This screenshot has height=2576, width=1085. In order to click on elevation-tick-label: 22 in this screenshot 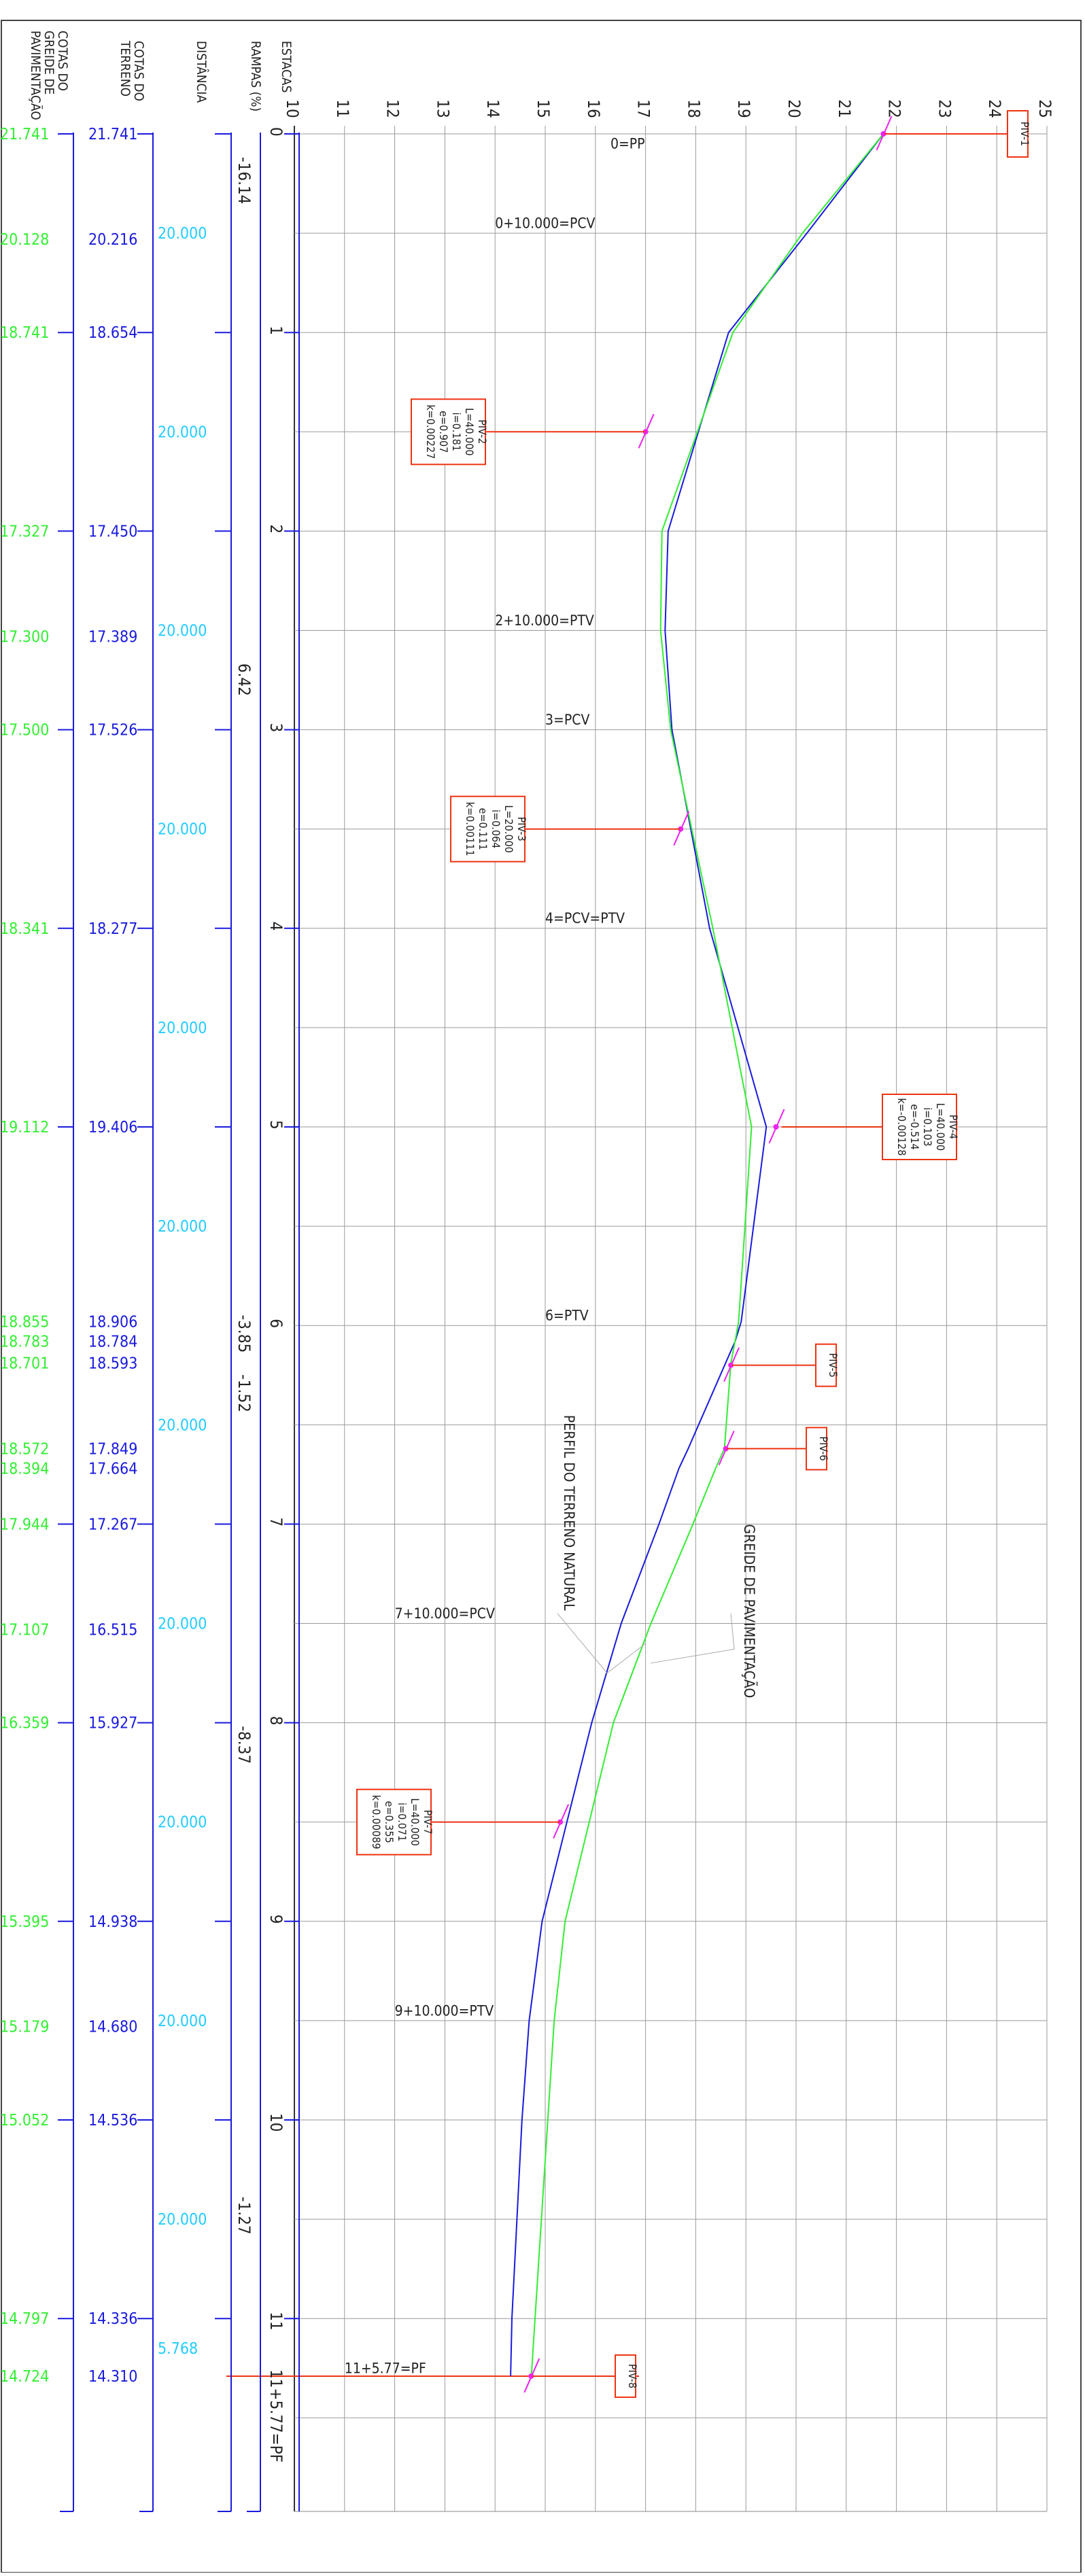, I will do `click(894, 108)`.